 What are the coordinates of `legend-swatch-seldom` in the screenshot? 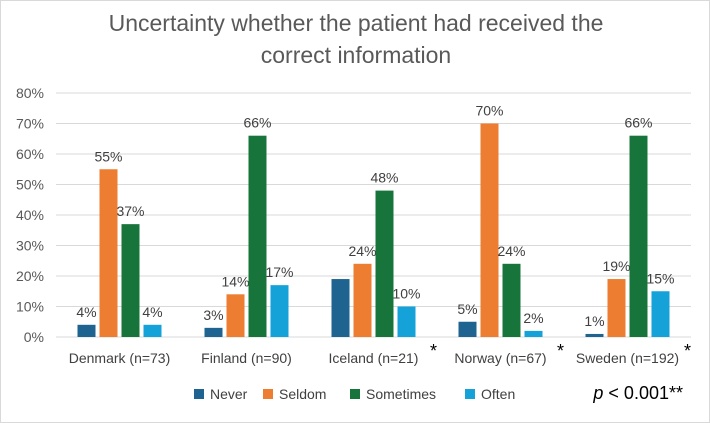 It's located at (268, 394).